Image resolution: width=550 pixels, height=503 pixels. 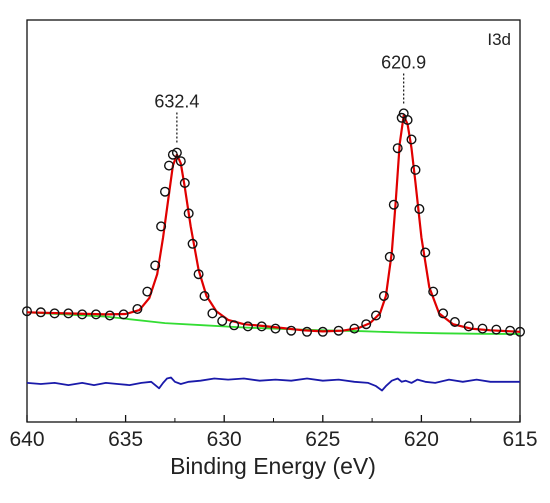 What do you see at coordinates (26, 439) in the screenshot?
I see `x-tick-label: 640` at bounding box center [26, 439].